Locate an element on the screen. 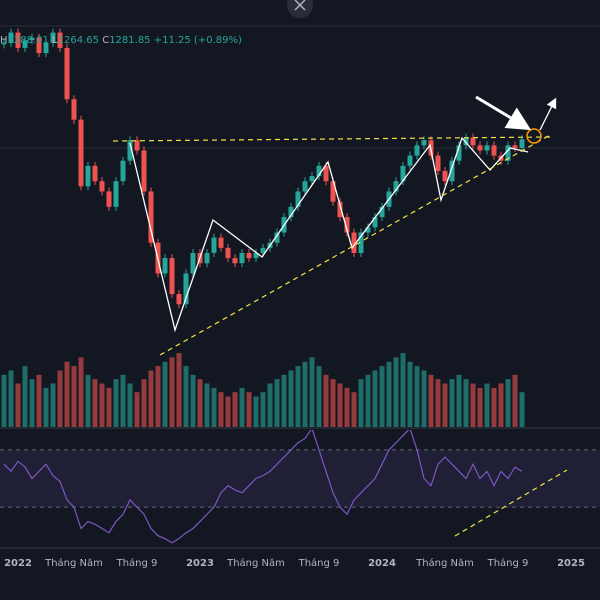  x-tick-label: 2022 is located at coordinates (18, 563).